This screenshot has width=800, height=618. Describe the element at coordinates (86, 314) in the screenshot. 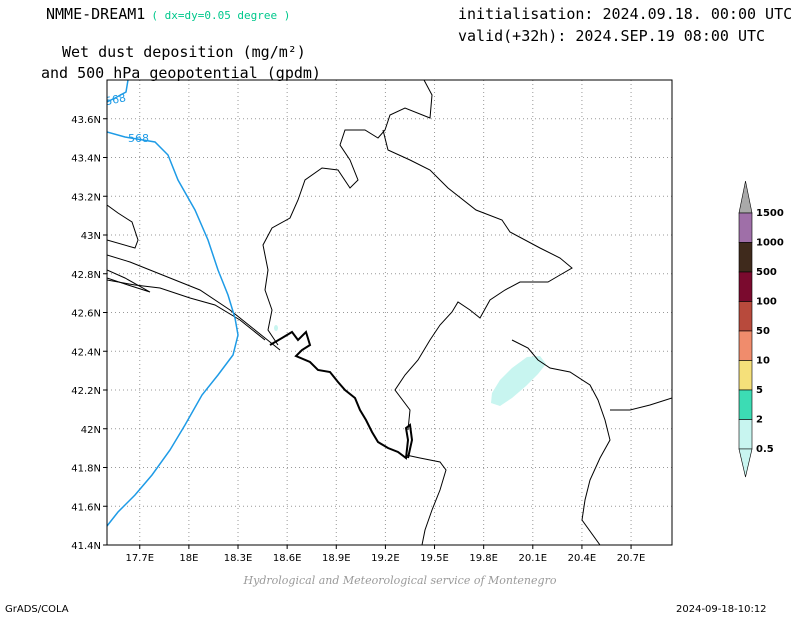

I see `y-tick-label: 42.6N` at that location.